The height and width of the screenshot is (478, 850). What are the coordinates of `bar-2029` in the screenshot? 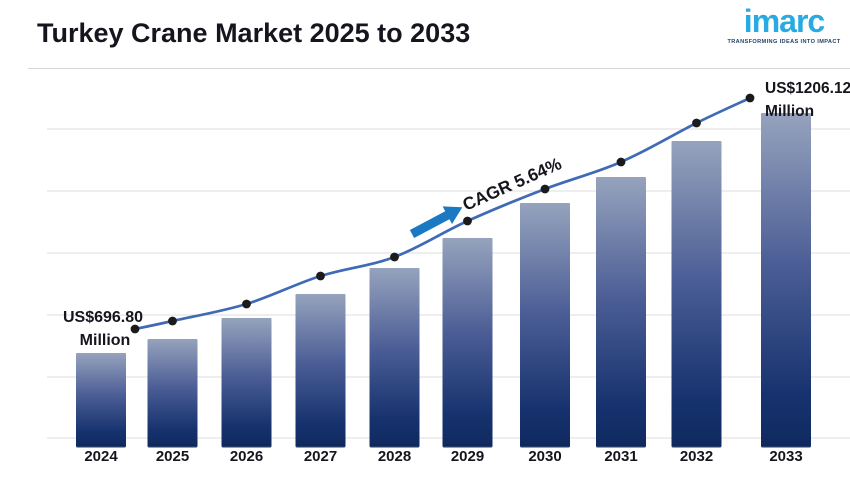 It's located at (467, 342).